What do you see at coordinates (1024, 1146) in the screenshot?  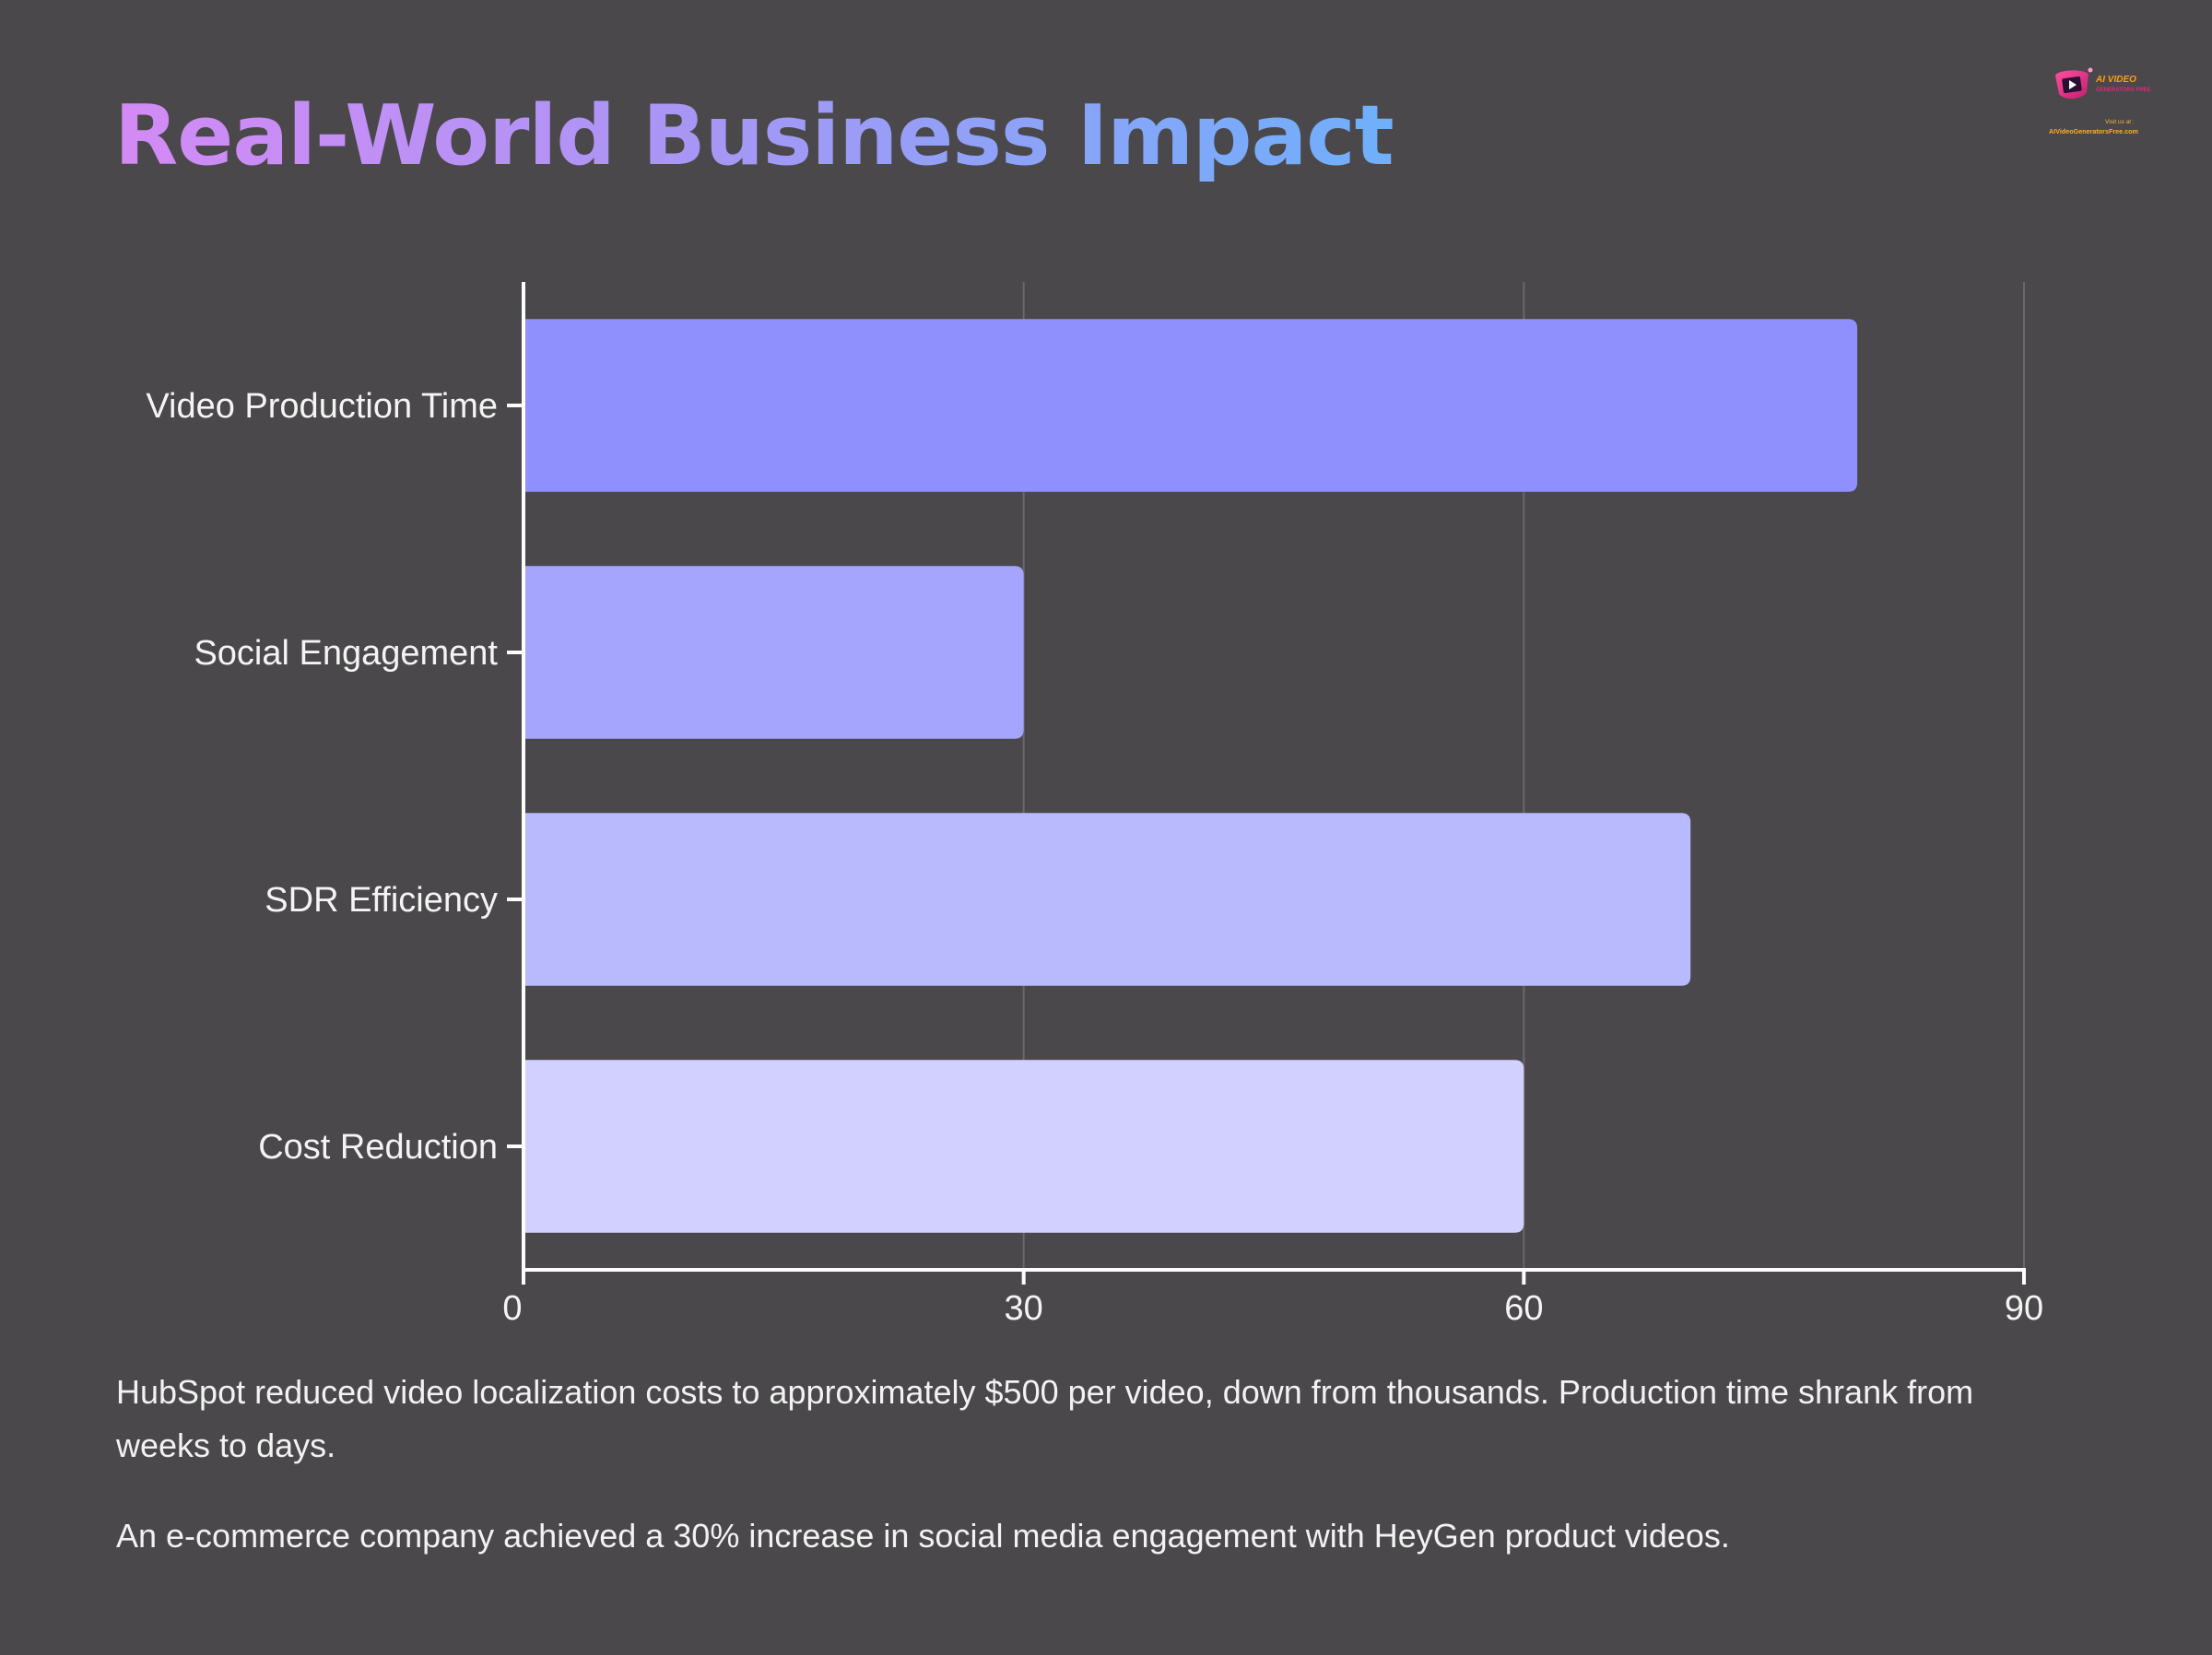 I see `bar-cost-reduction` at bounding box center [1024, 1146].